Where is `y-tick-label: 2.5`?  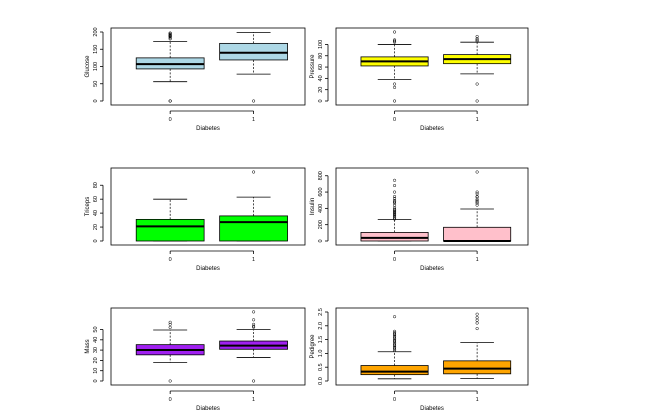 y-tick-label: 2.5 is located at coordinates (321, 312).